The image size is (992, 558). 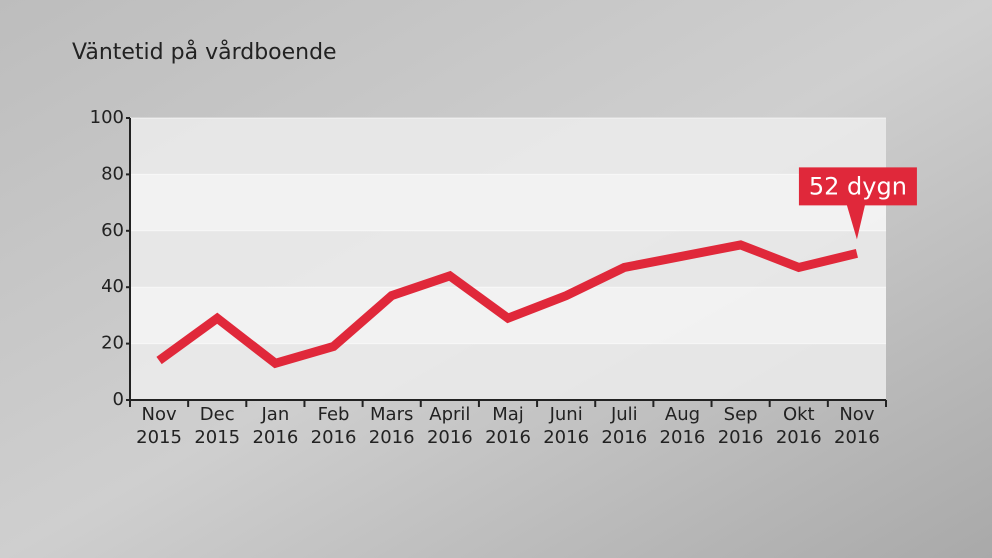 I want to click on y-tick-label: 40, so click(x=112, y=286).